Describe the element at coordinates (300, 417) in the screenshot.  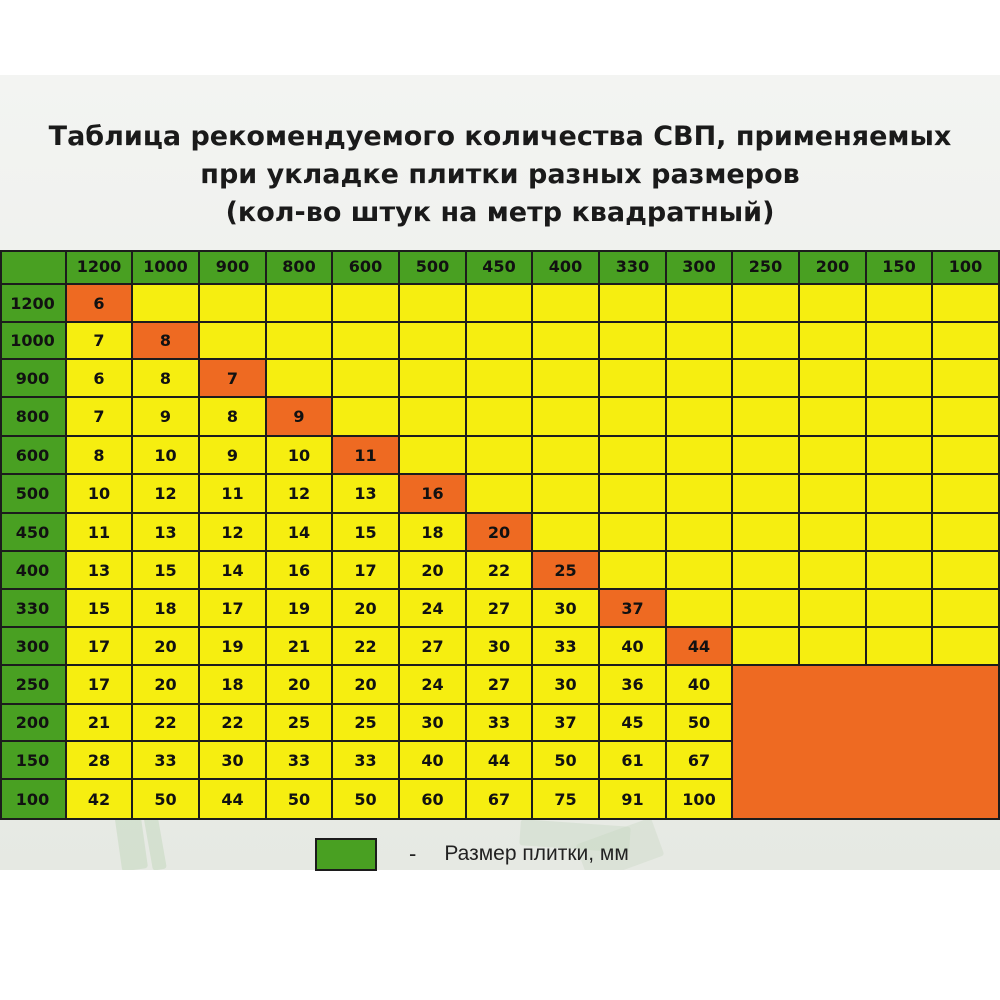
I see `diagonal-cell: 9` at that location.